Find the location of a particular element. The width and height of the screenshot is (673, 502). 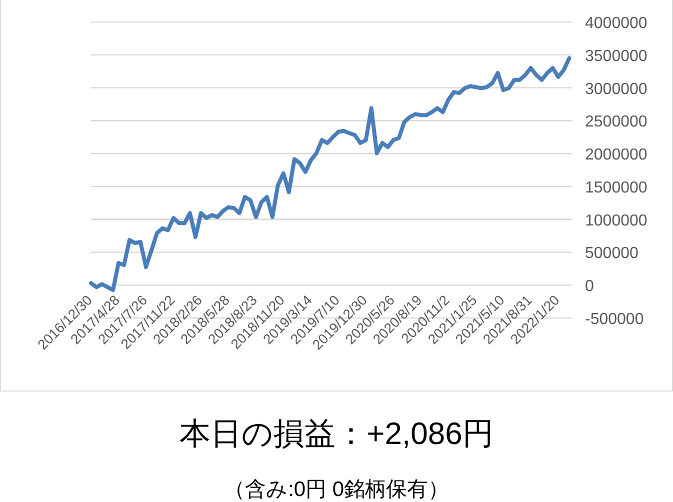

text: 本日の損益：+2,086円 is located at coordinates (337, 433).